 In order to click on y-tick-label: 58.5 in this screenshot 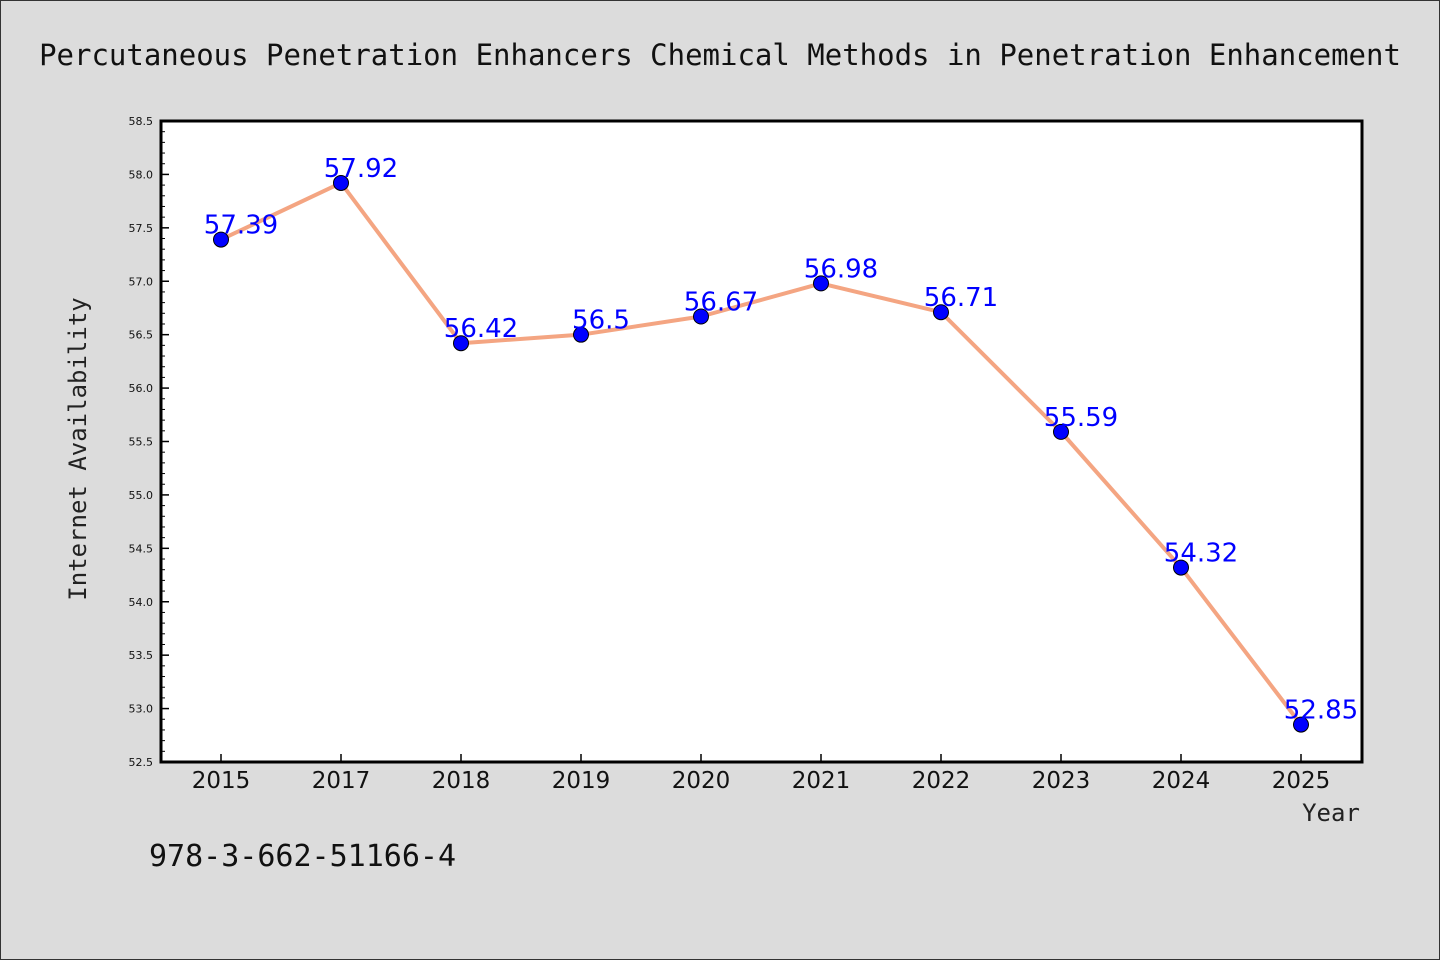, I will do `click(141, 121)`.